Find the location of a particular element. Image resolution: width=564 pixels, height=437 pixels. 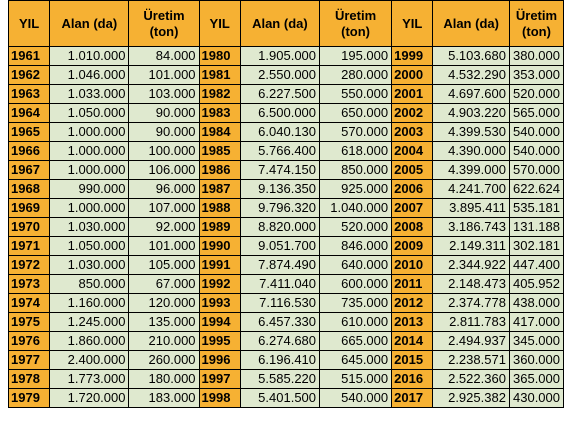

year-cell: 1994 is located at coordinates (219, 322).